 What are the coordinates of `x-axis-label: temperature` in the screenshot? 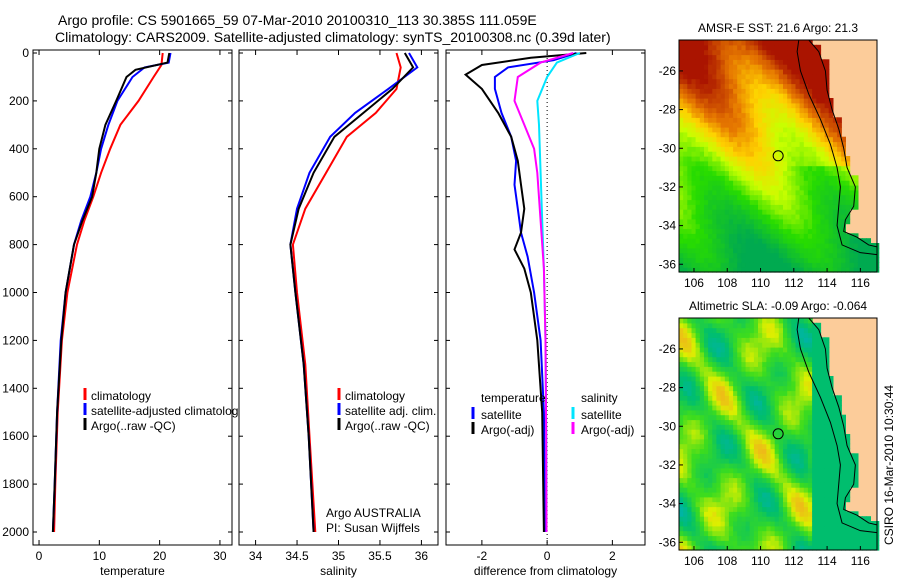 It's located at (132, 571).